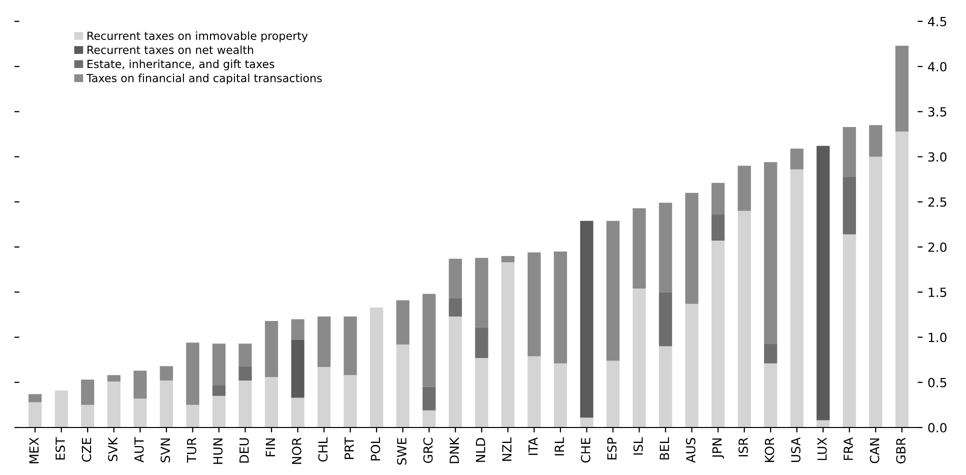  What do you see at coordinates (638, 446) in the screenshot?
I see `x-tick-label: ISL` at bounding box center [638, 446].